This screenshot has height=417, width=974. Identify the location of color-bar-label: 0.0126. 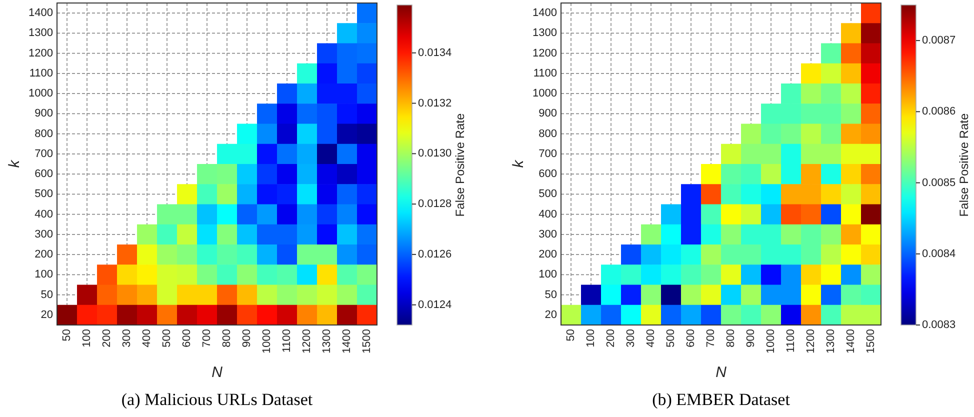
(435, 254).